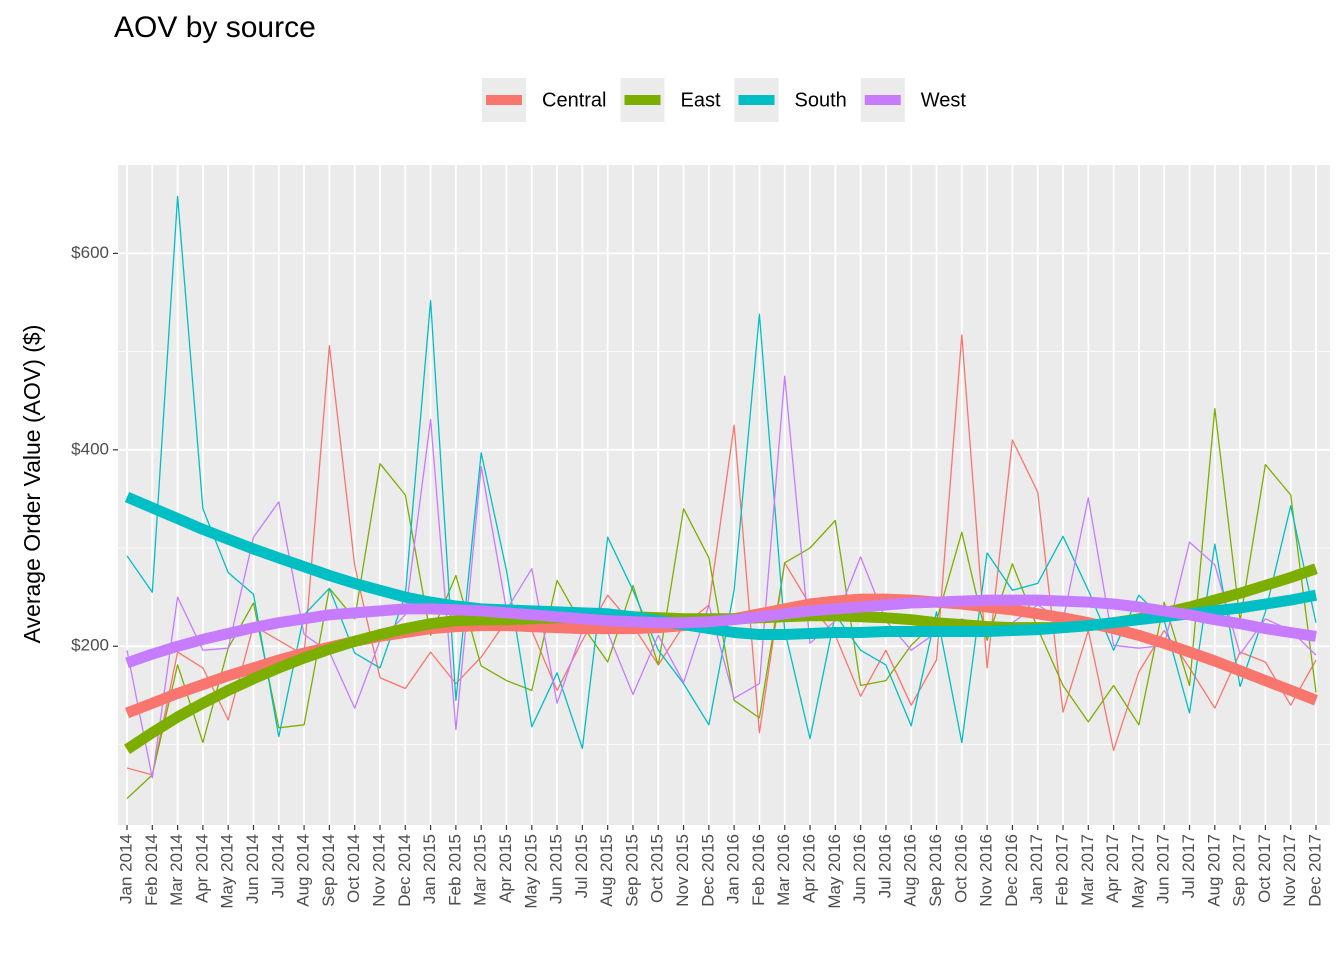  What do you see at coordinates (1289, 870) in the screenshot?
I see `x-tick-label: Nov 2017` at bounding box center [1289, 870].